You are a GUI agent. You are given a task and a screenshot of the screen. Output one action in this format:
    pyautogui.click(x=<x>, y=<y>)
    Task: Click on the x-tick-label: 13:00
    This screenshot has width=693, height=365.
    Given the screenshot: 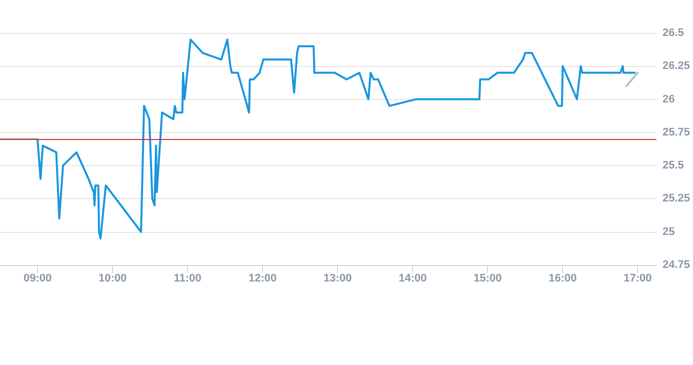 What is the action you would take?
    pyautogui.click(x=338, y=278)
    